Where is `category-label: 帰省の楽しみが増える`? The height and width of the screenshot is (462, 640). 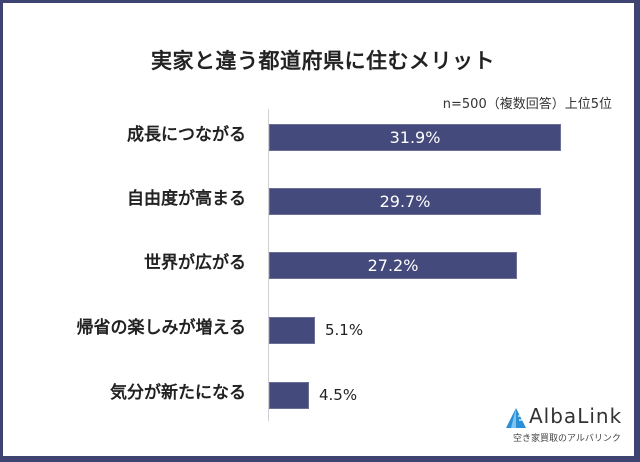
category-label: 帰省の楽しみが増える is located at coordinates (161, 328).